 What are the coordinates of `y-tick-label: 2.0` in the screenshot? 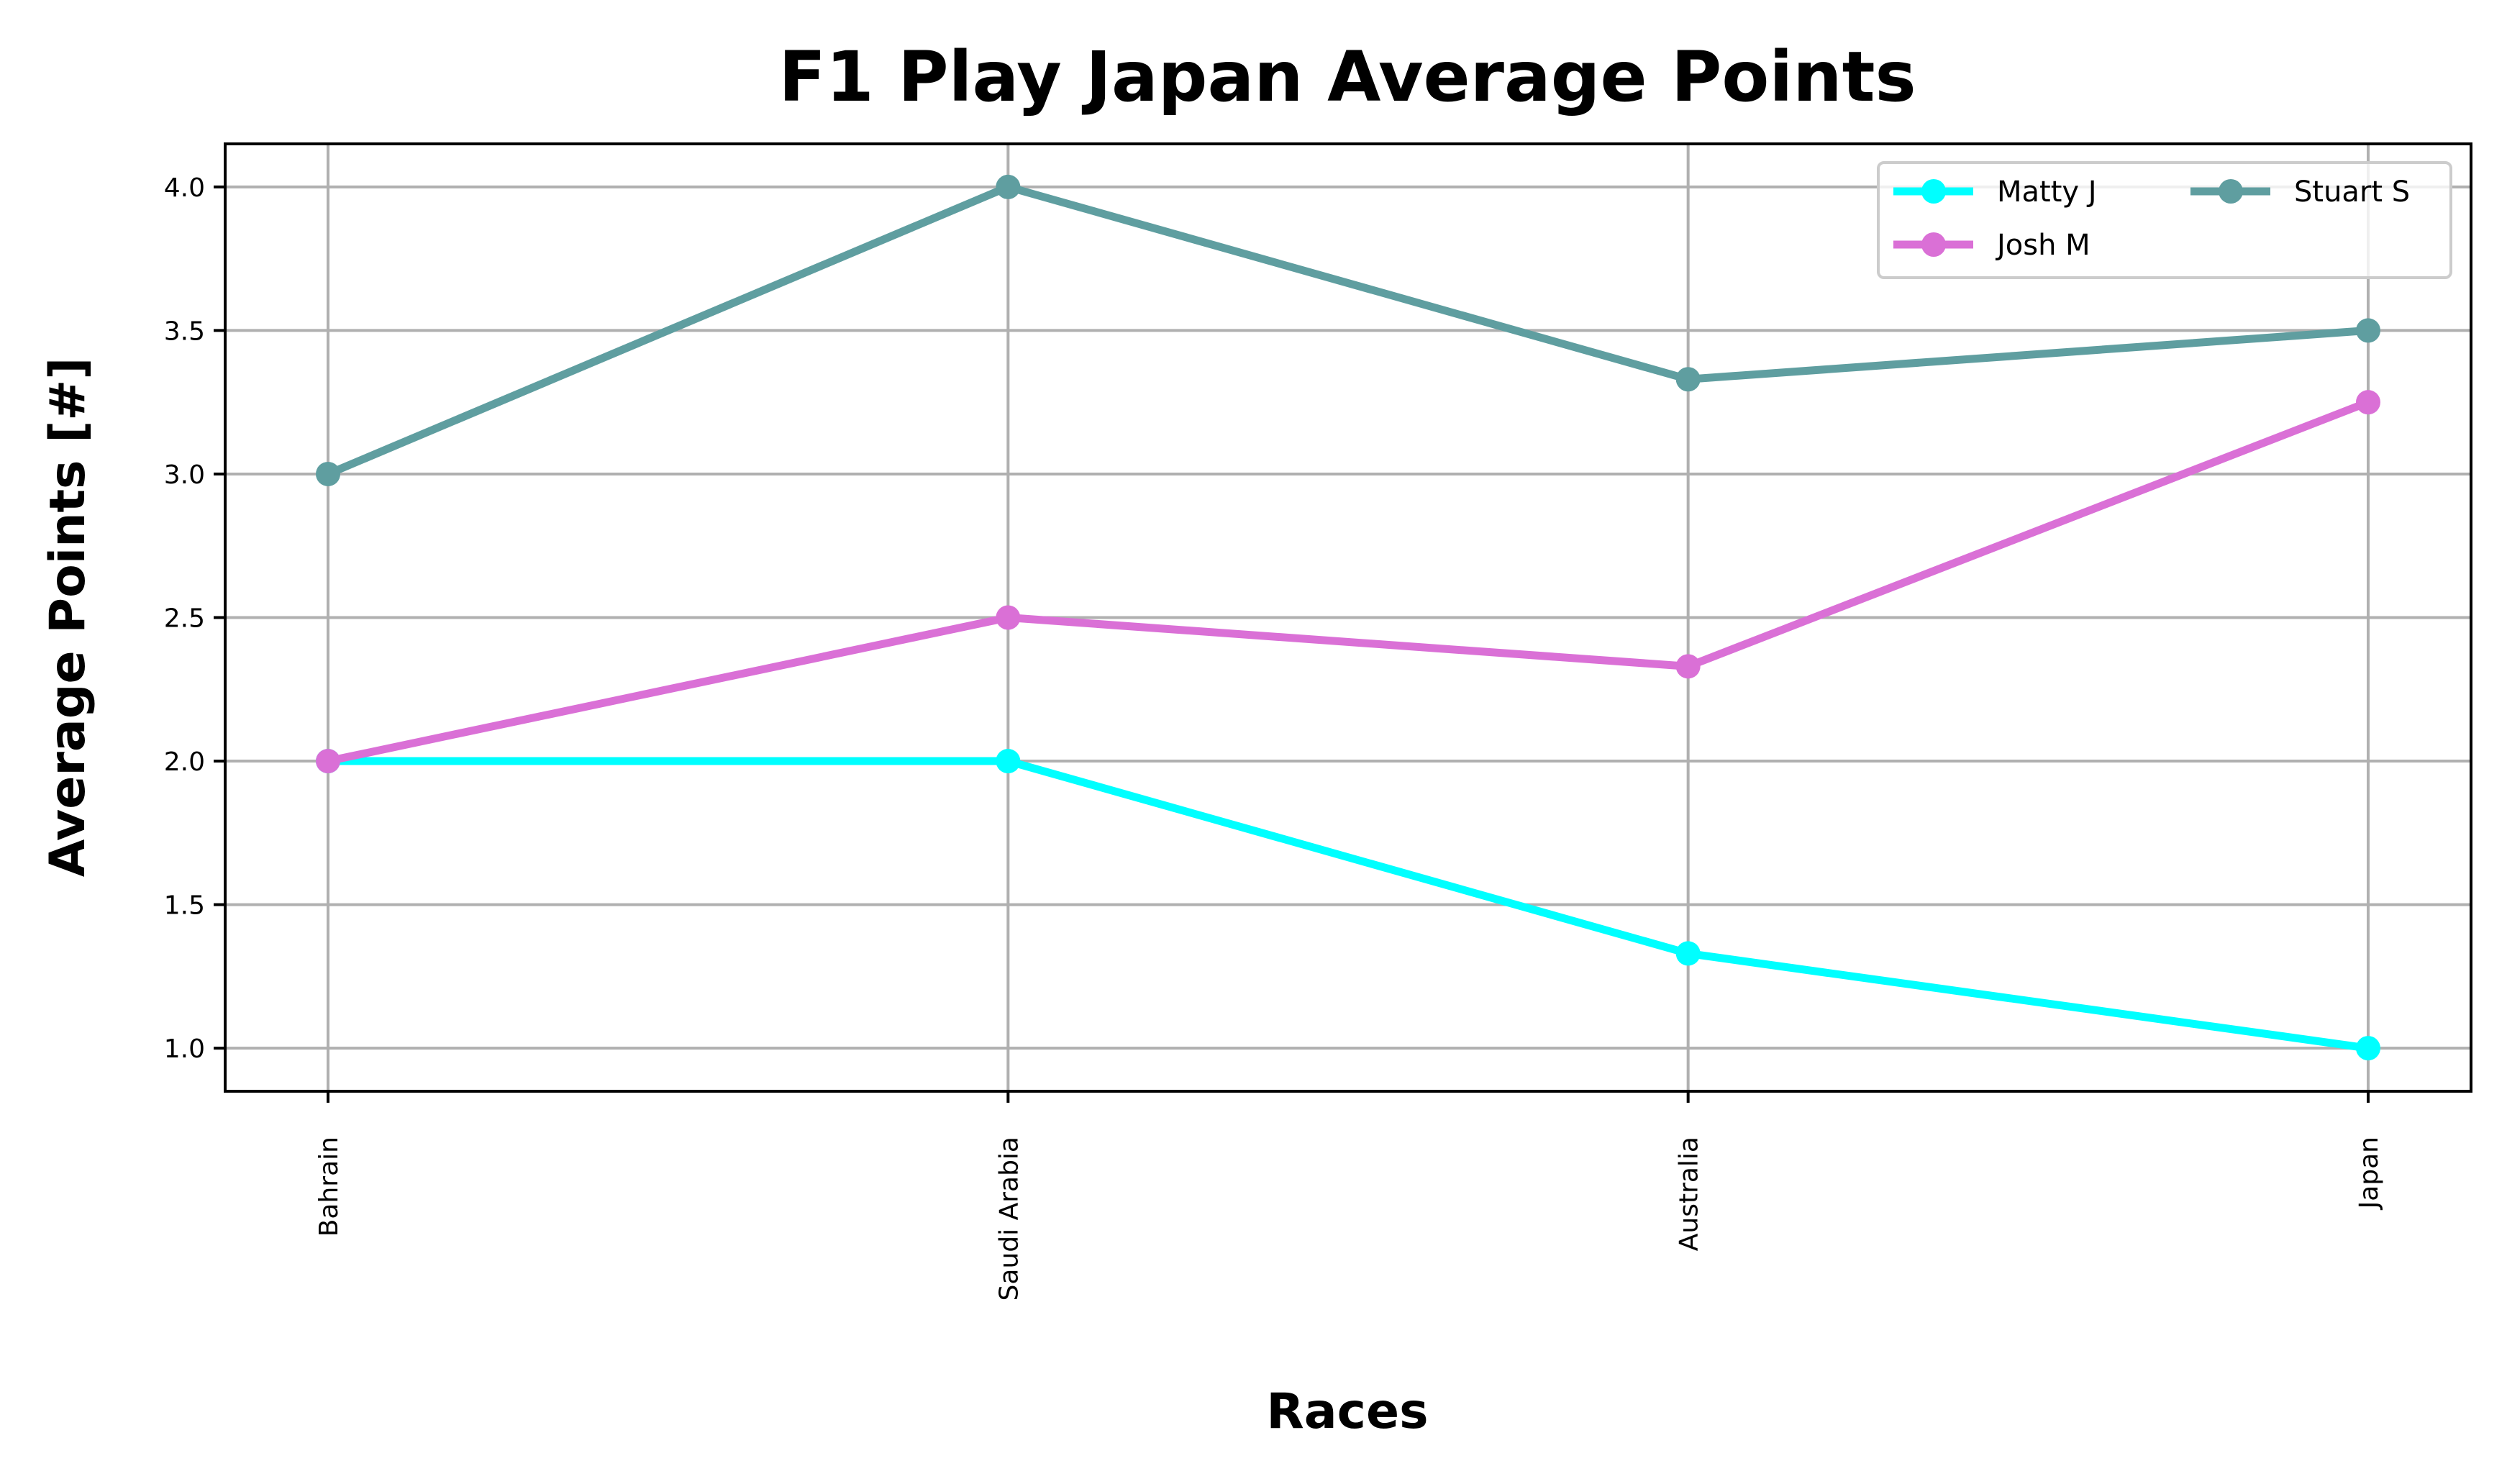 It's located at (184, 762).